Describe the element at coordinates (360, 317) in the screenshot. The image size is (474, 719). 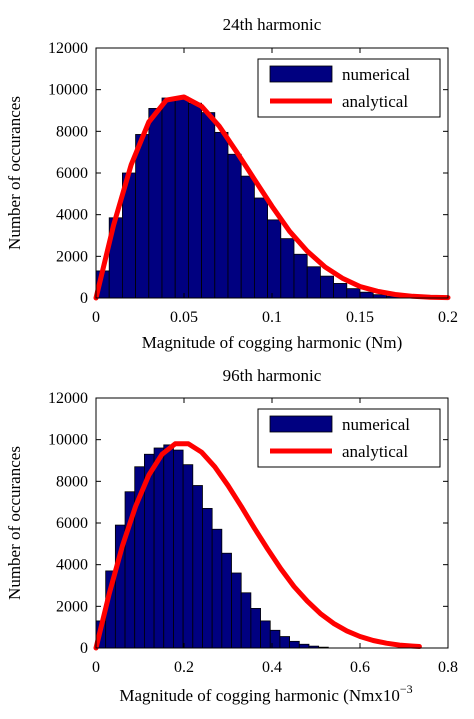
I see `x-tick-label: 0.15` at that location.